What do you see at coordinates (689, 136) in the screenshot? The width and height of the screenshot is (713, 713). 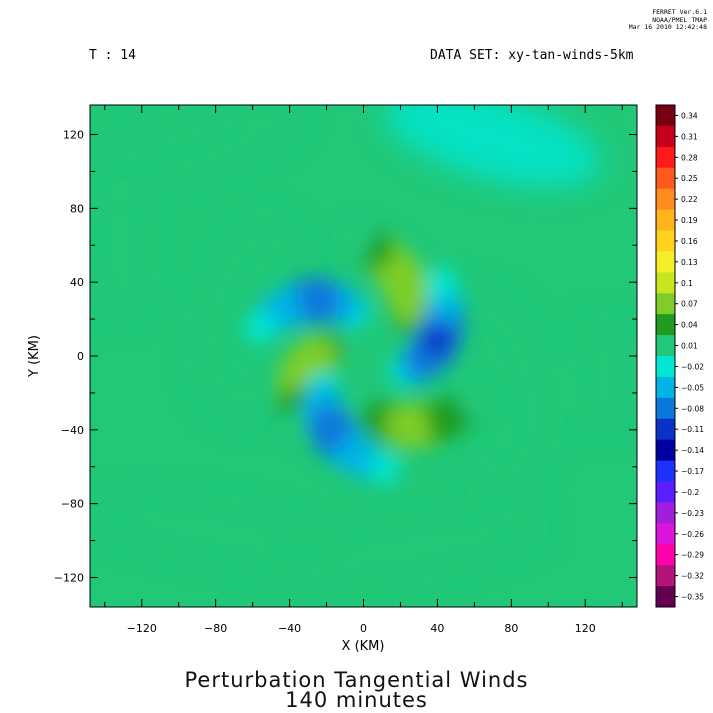 I see `colorbar-label: 0.31` at bounding box center [689, 136].